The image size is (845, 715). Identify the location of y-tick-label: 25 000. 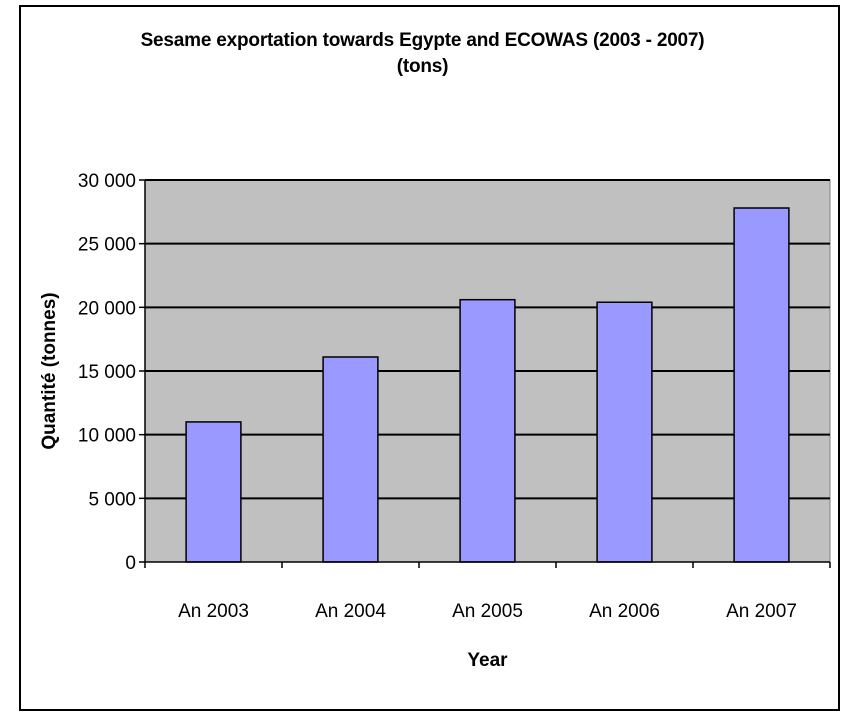
(107, 245).